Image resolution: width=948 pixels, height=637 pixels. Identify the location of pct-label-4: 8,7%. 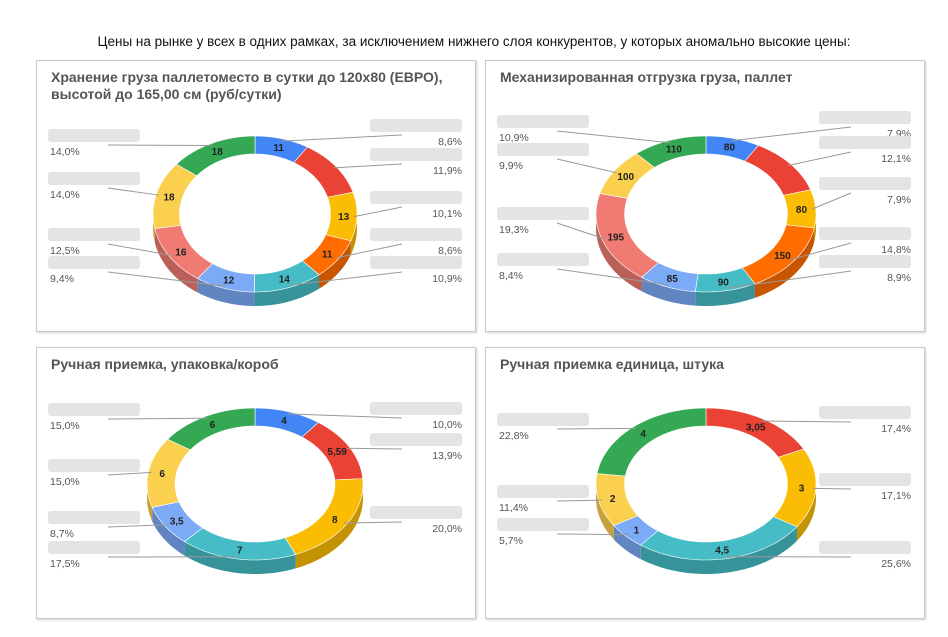
(62, 534).